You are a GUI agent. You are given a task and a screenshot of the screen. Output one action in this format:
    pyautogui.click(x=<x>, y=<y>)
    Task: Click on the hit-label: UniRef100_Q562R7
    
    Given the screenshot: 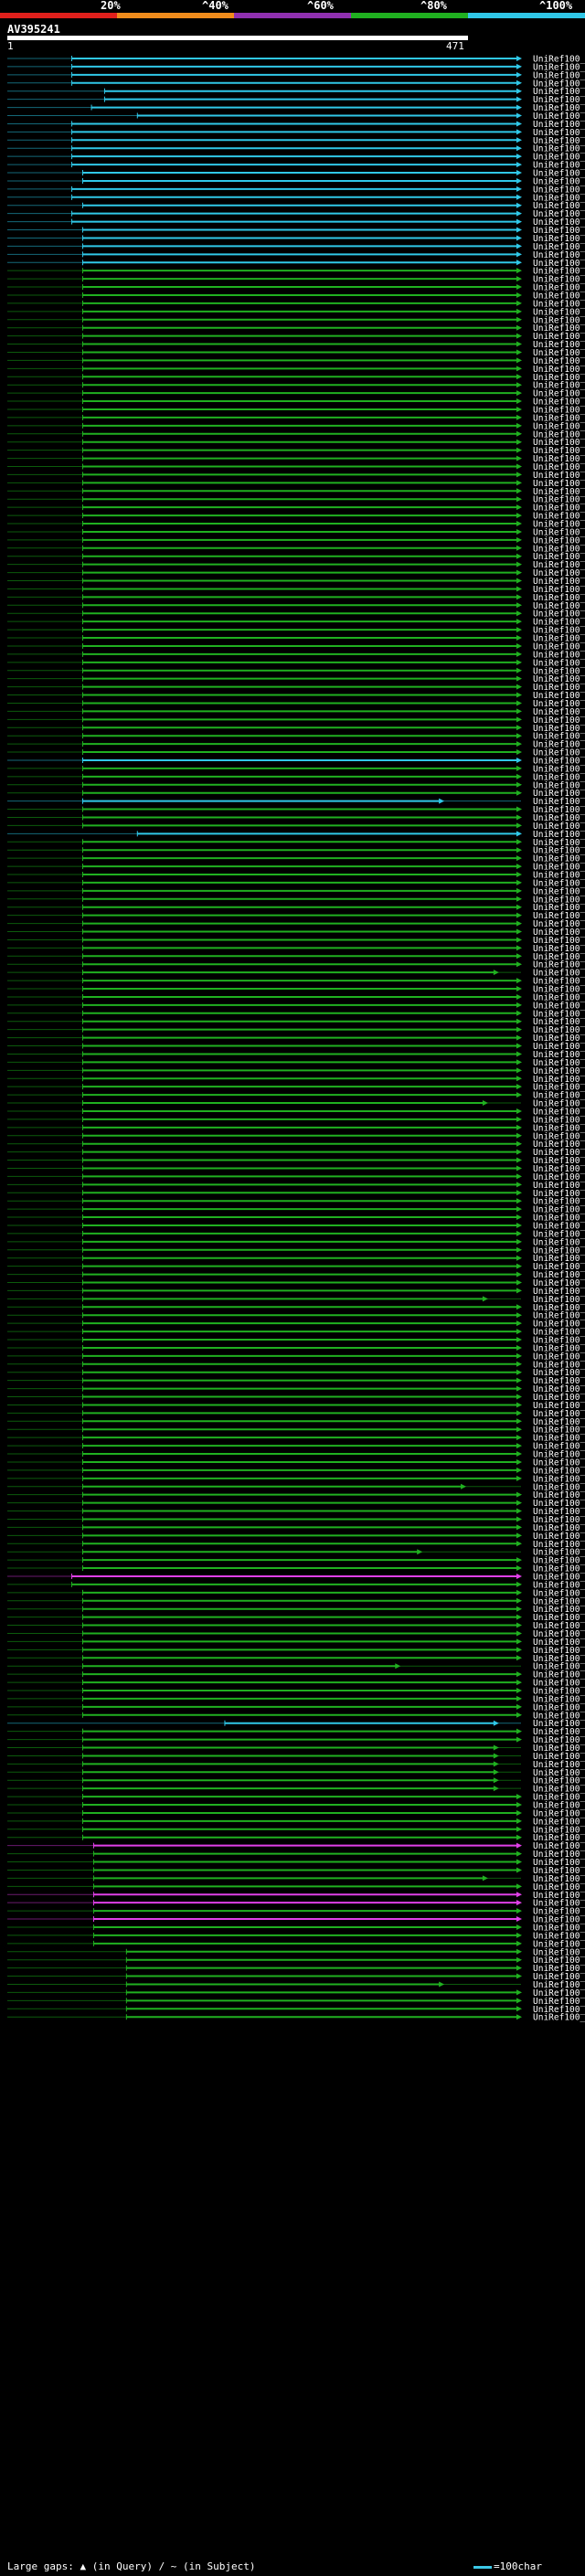 What is the action you would take?
    pyautogui.click(x=559, y=663)
    